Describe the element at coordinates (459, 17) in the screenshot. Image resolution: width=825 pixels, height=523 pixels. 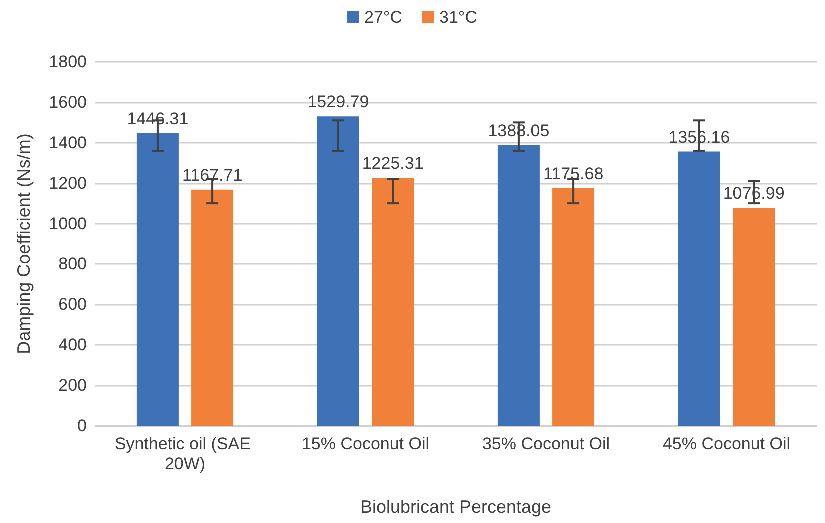
I see `legend-label: 31°C` at that location.